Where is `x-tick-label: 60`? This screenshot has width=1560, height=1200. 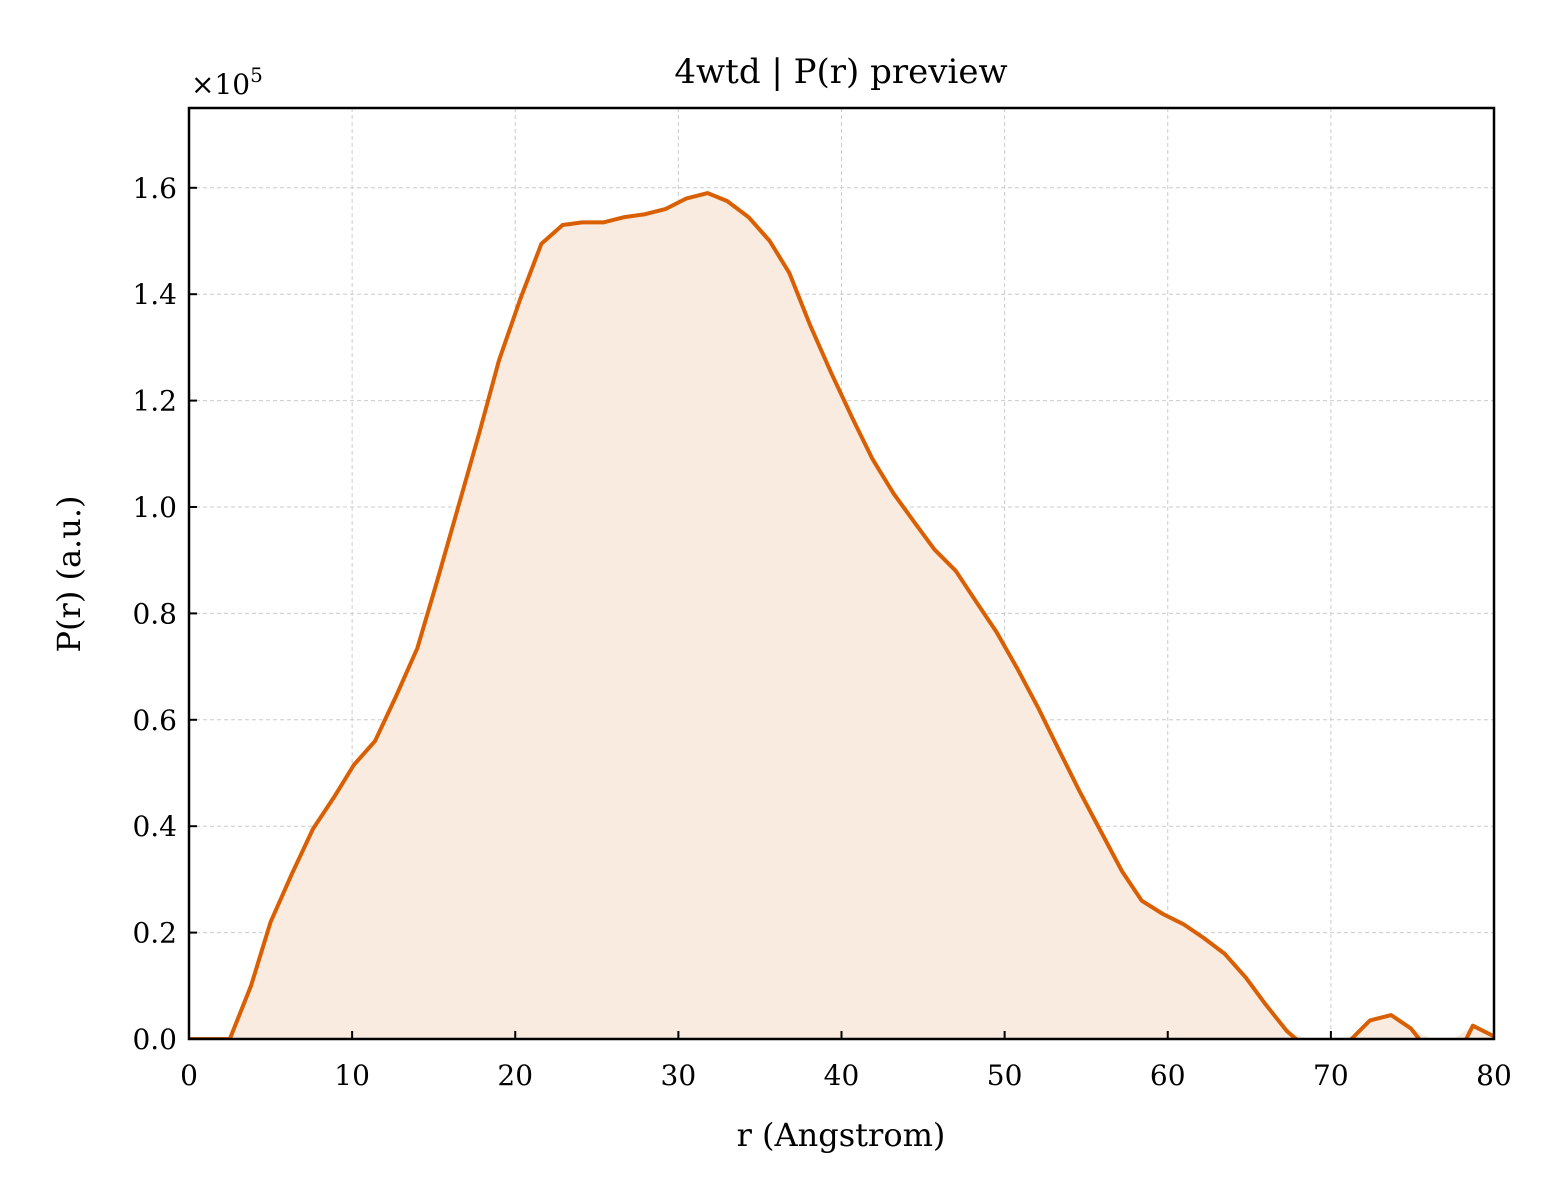
x-tick-label: 60 is located at coordinates (1168, 1075).